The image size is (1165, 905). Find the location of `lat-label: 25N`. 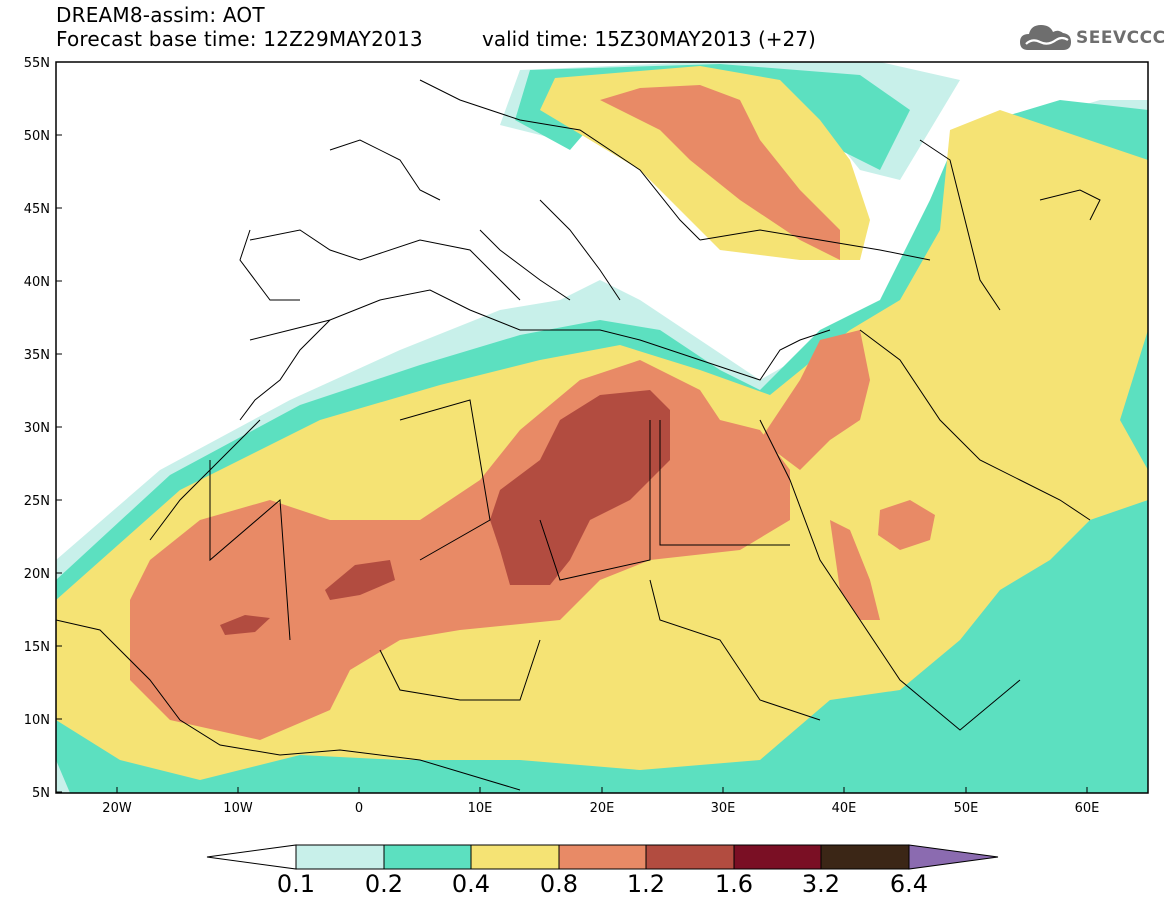

lat-label: 25N is located at coordinates (37, 501).